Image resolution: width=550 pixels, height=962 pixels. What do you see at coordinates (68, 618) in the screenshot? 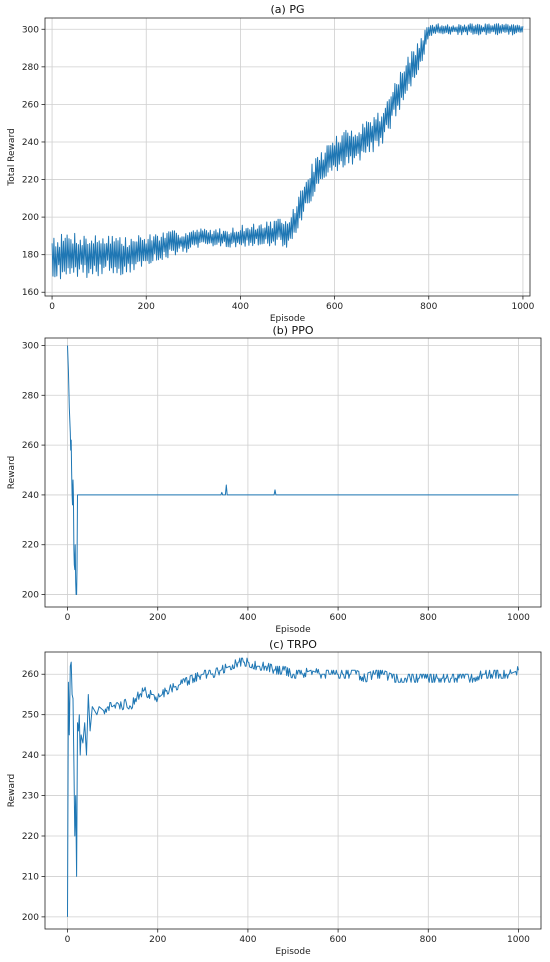
I see `chart-ppo-xtick-label-0: 0` at bounding box center [68, 618].